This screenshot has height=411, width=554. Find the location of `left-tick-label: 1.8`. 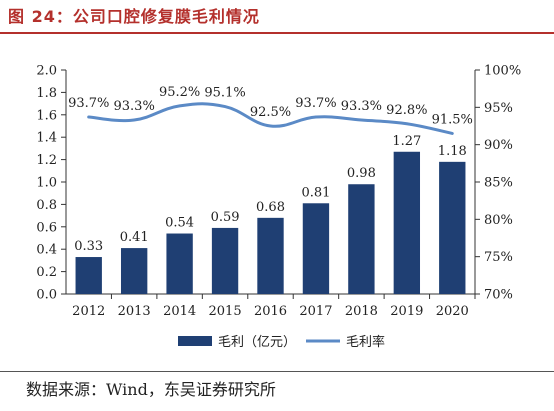

left-tick-label: 1.8 is located at coordinates (46, 93).